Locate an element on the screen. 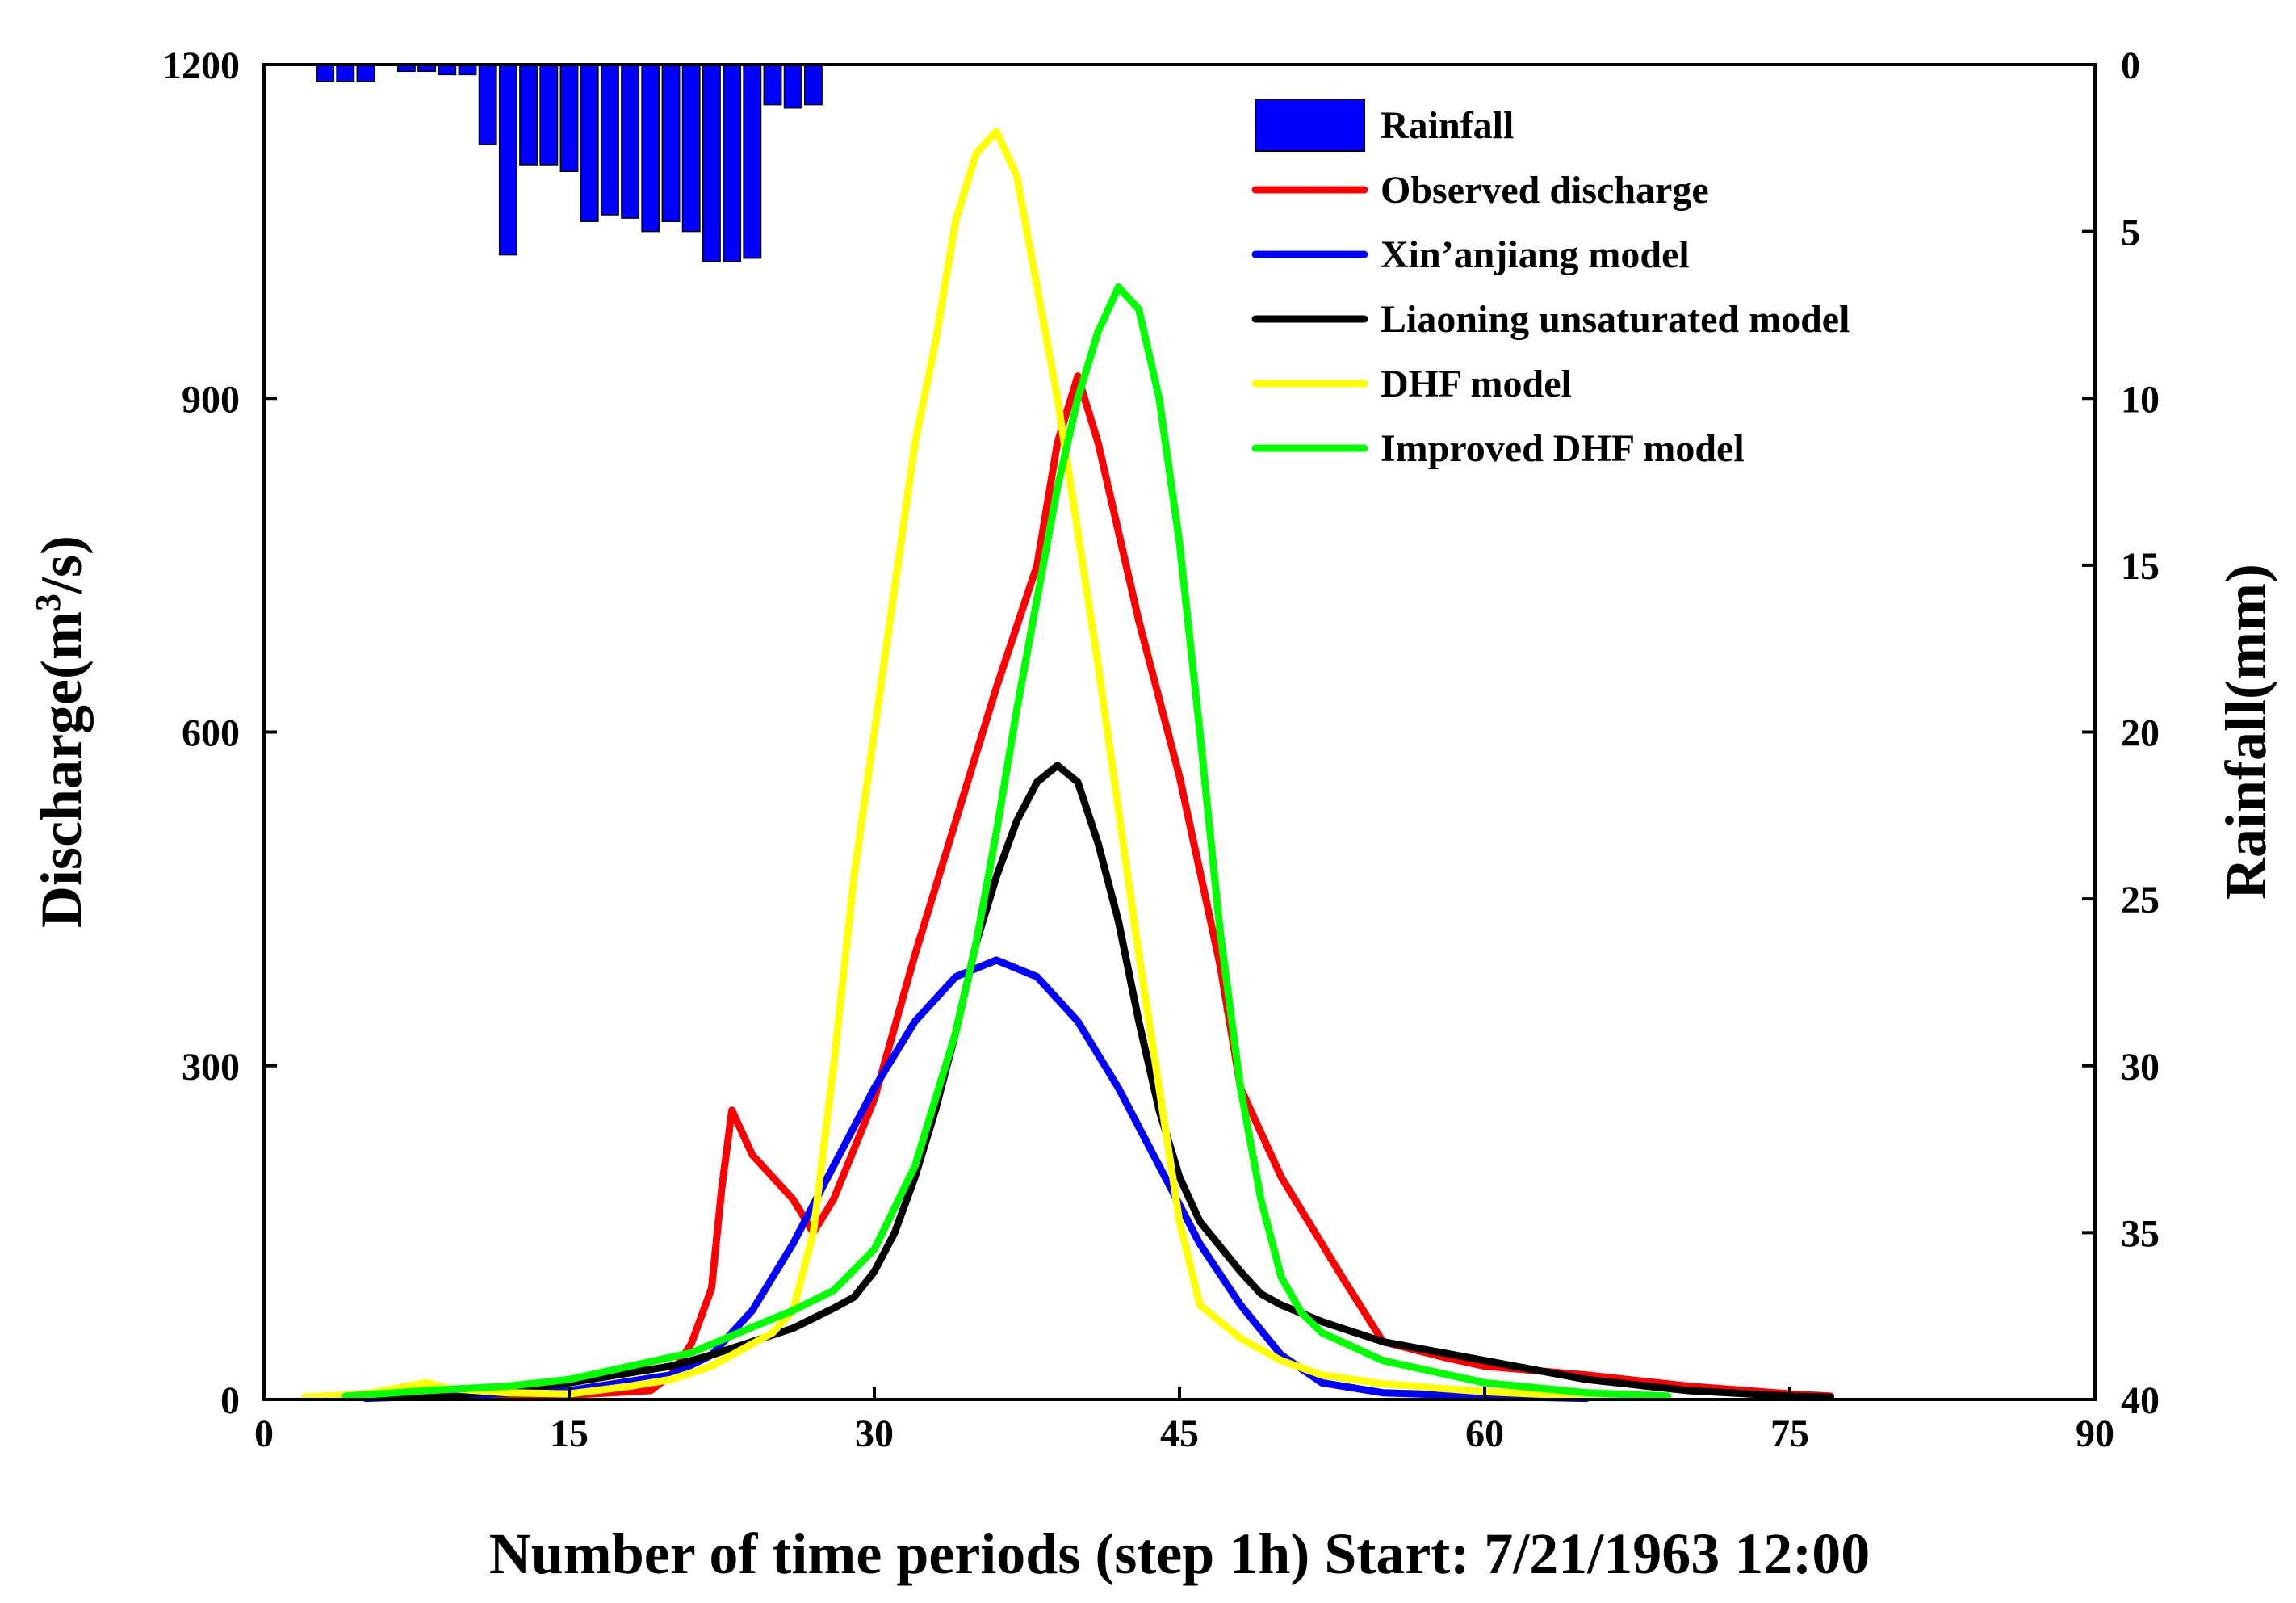 Image resolution: width=2296 pixels, height=1603 pixels. y-right-tick-label: 20 is located at coordinates (2140, 733).